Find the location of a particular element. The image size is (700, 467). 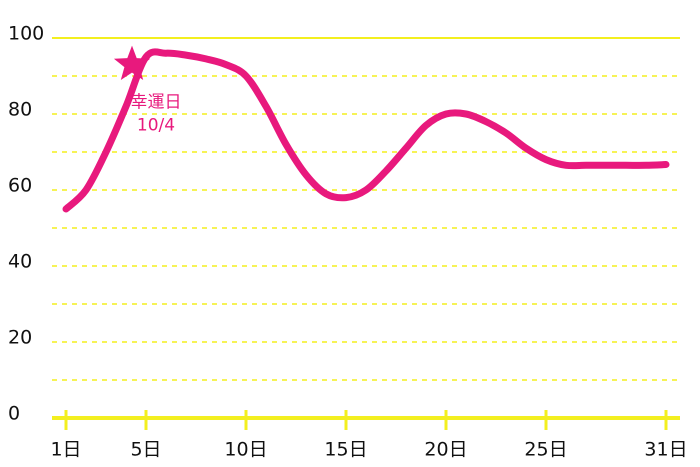

y-tick-label: 60 is located at coordinates (20, 186).